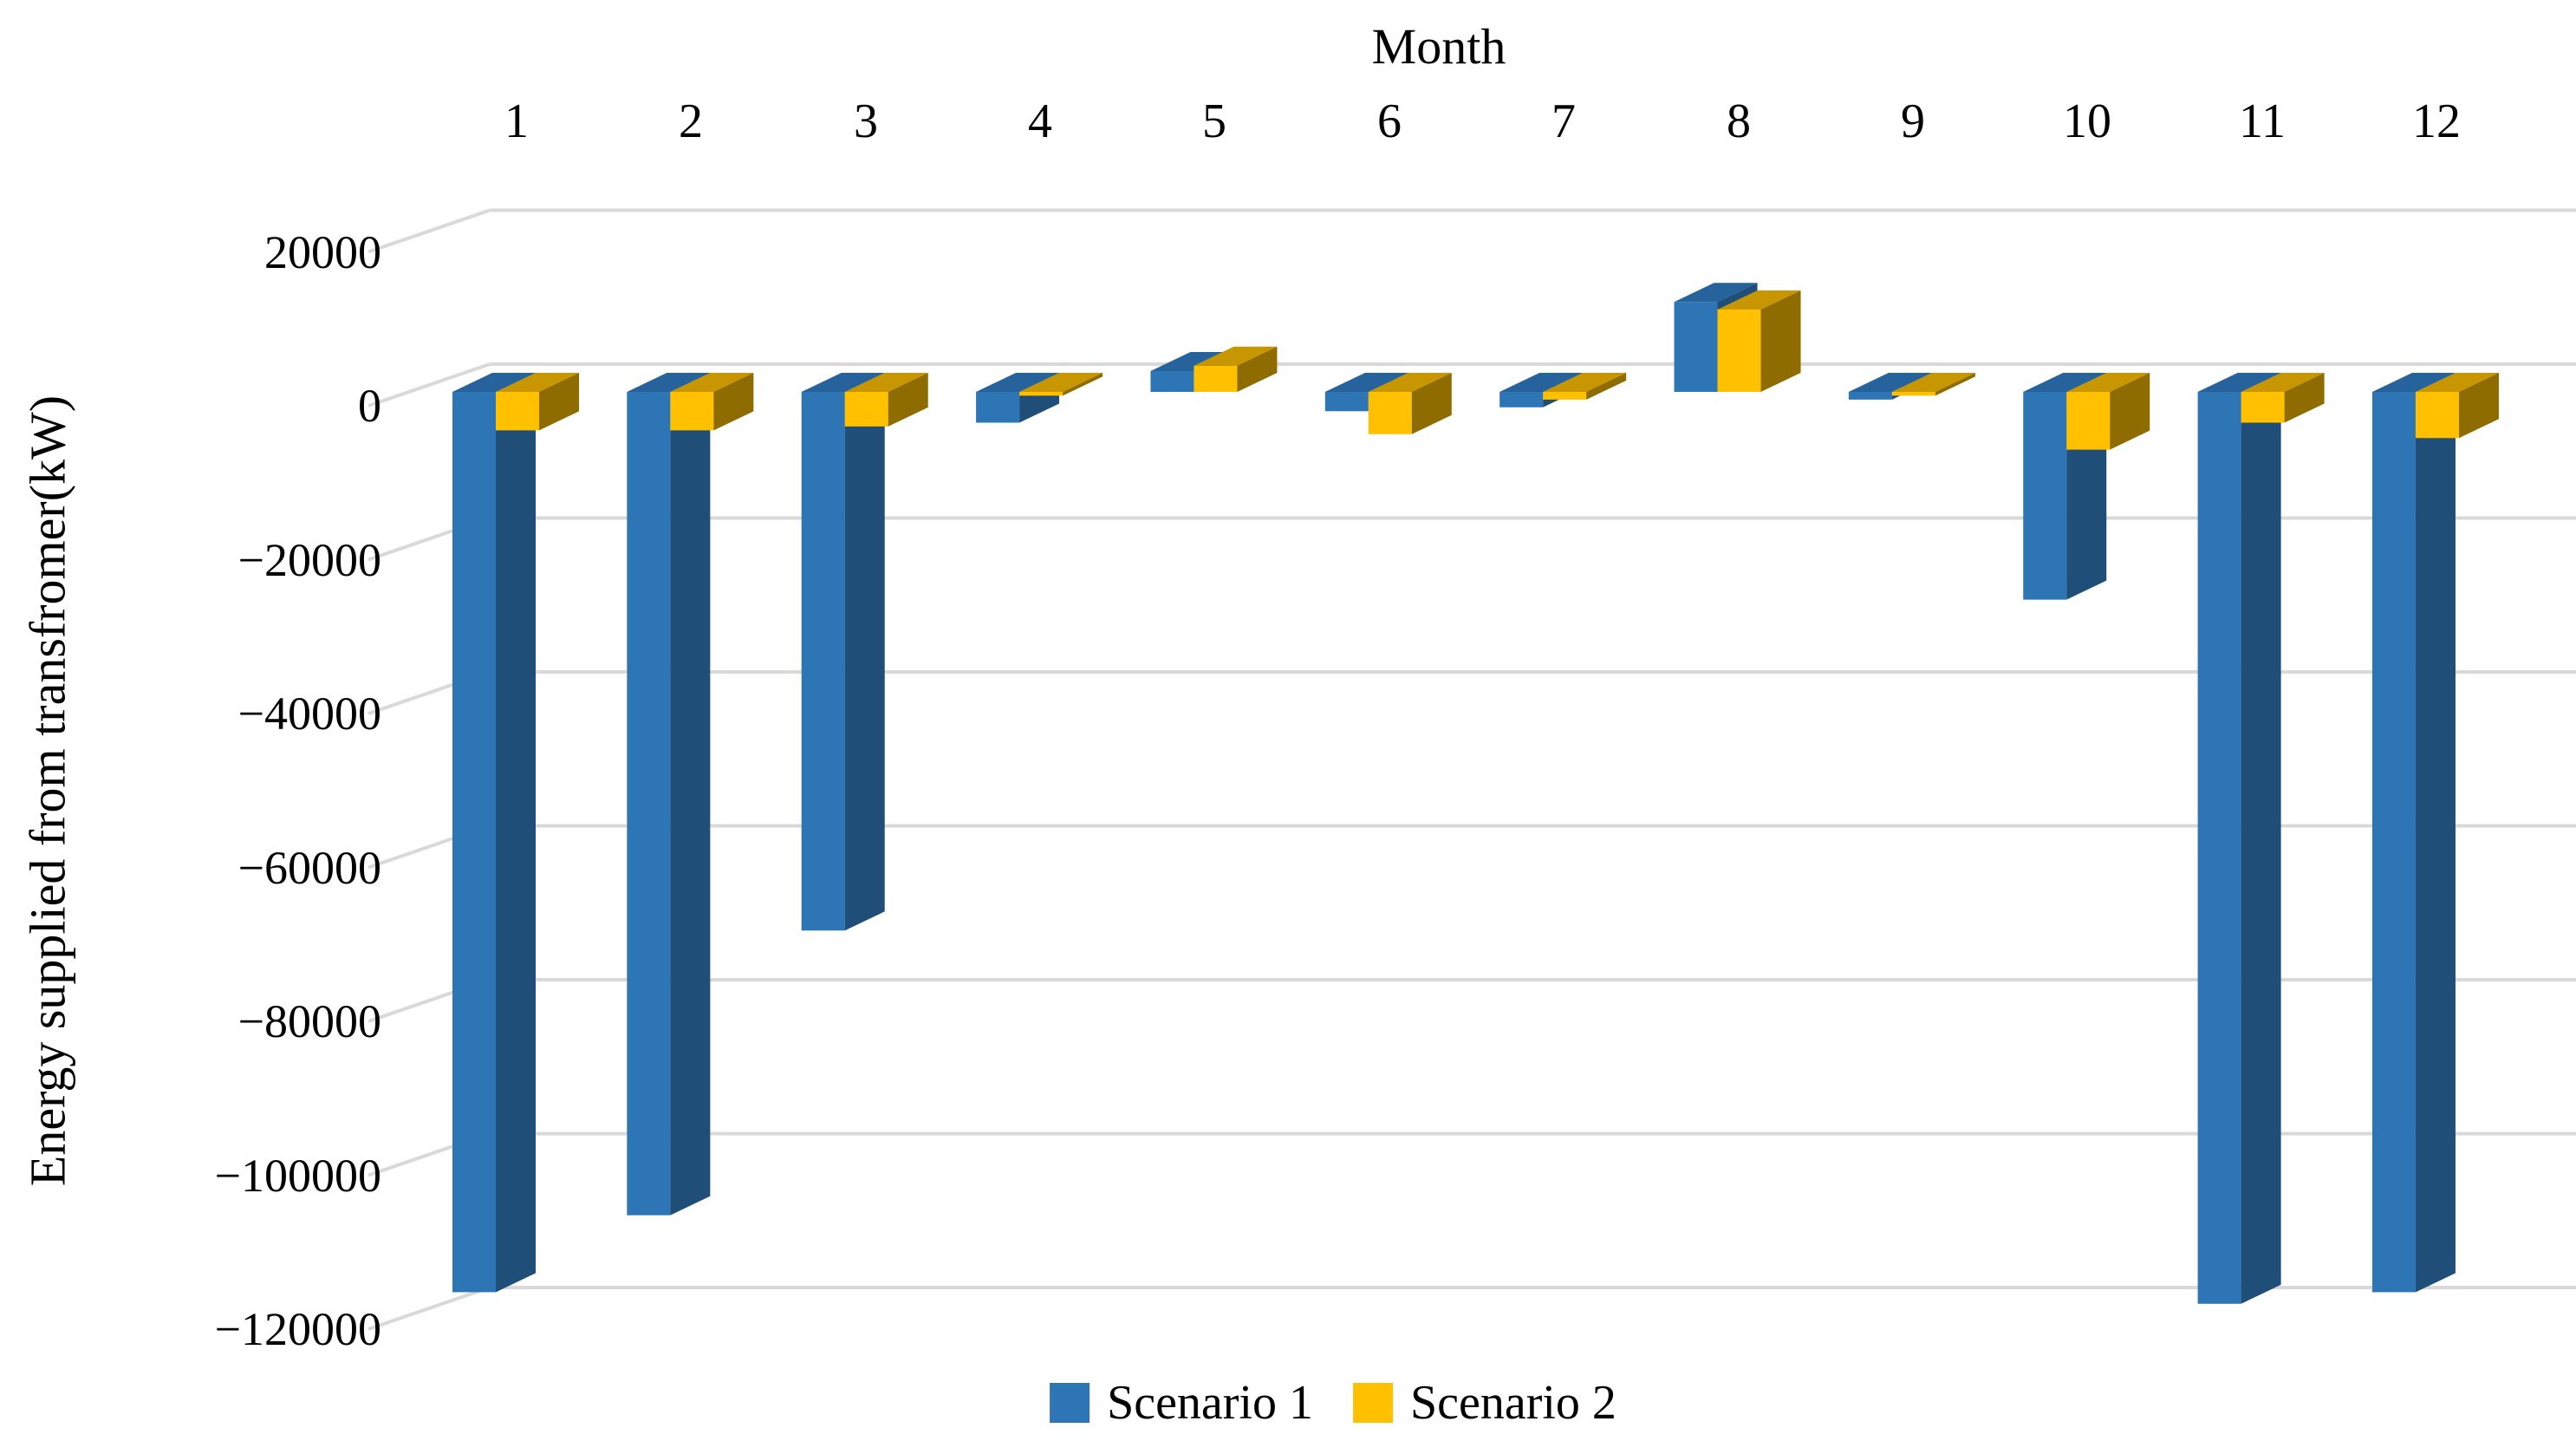 The image size is (2576, 1454). What do you see at coordinates (2304, 398) in the screenshot?
I see `bar-scenario2-month-11-side-face` at bounding box center [2304, 398].